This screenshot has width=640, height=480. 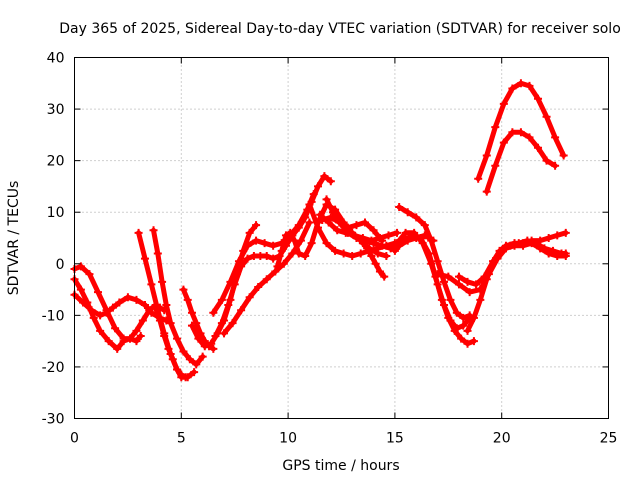 What do you see at coordinates (60, 265) in the screenshot?
I see `y-tick-label: 0` at bounding box center [60, 265].